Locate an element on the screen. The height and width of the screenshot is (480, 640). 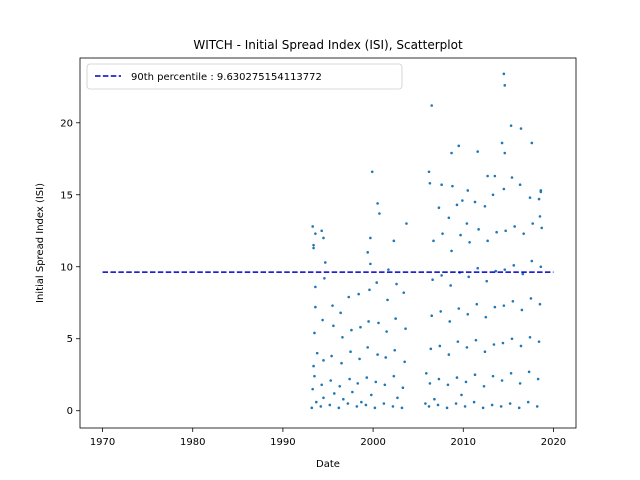
y-tick-label: 10 is located at coordinates (66, 267).